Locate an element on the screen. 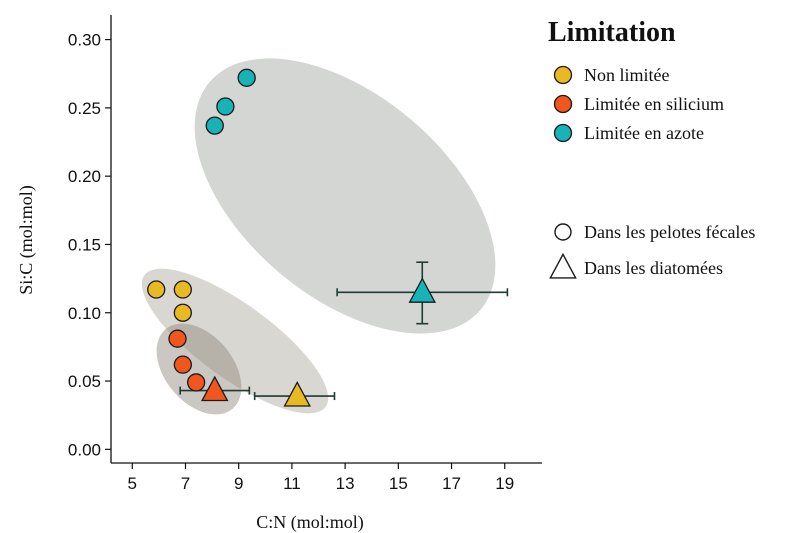  x-tick-label: 7 is located at coordinates (185, 483).